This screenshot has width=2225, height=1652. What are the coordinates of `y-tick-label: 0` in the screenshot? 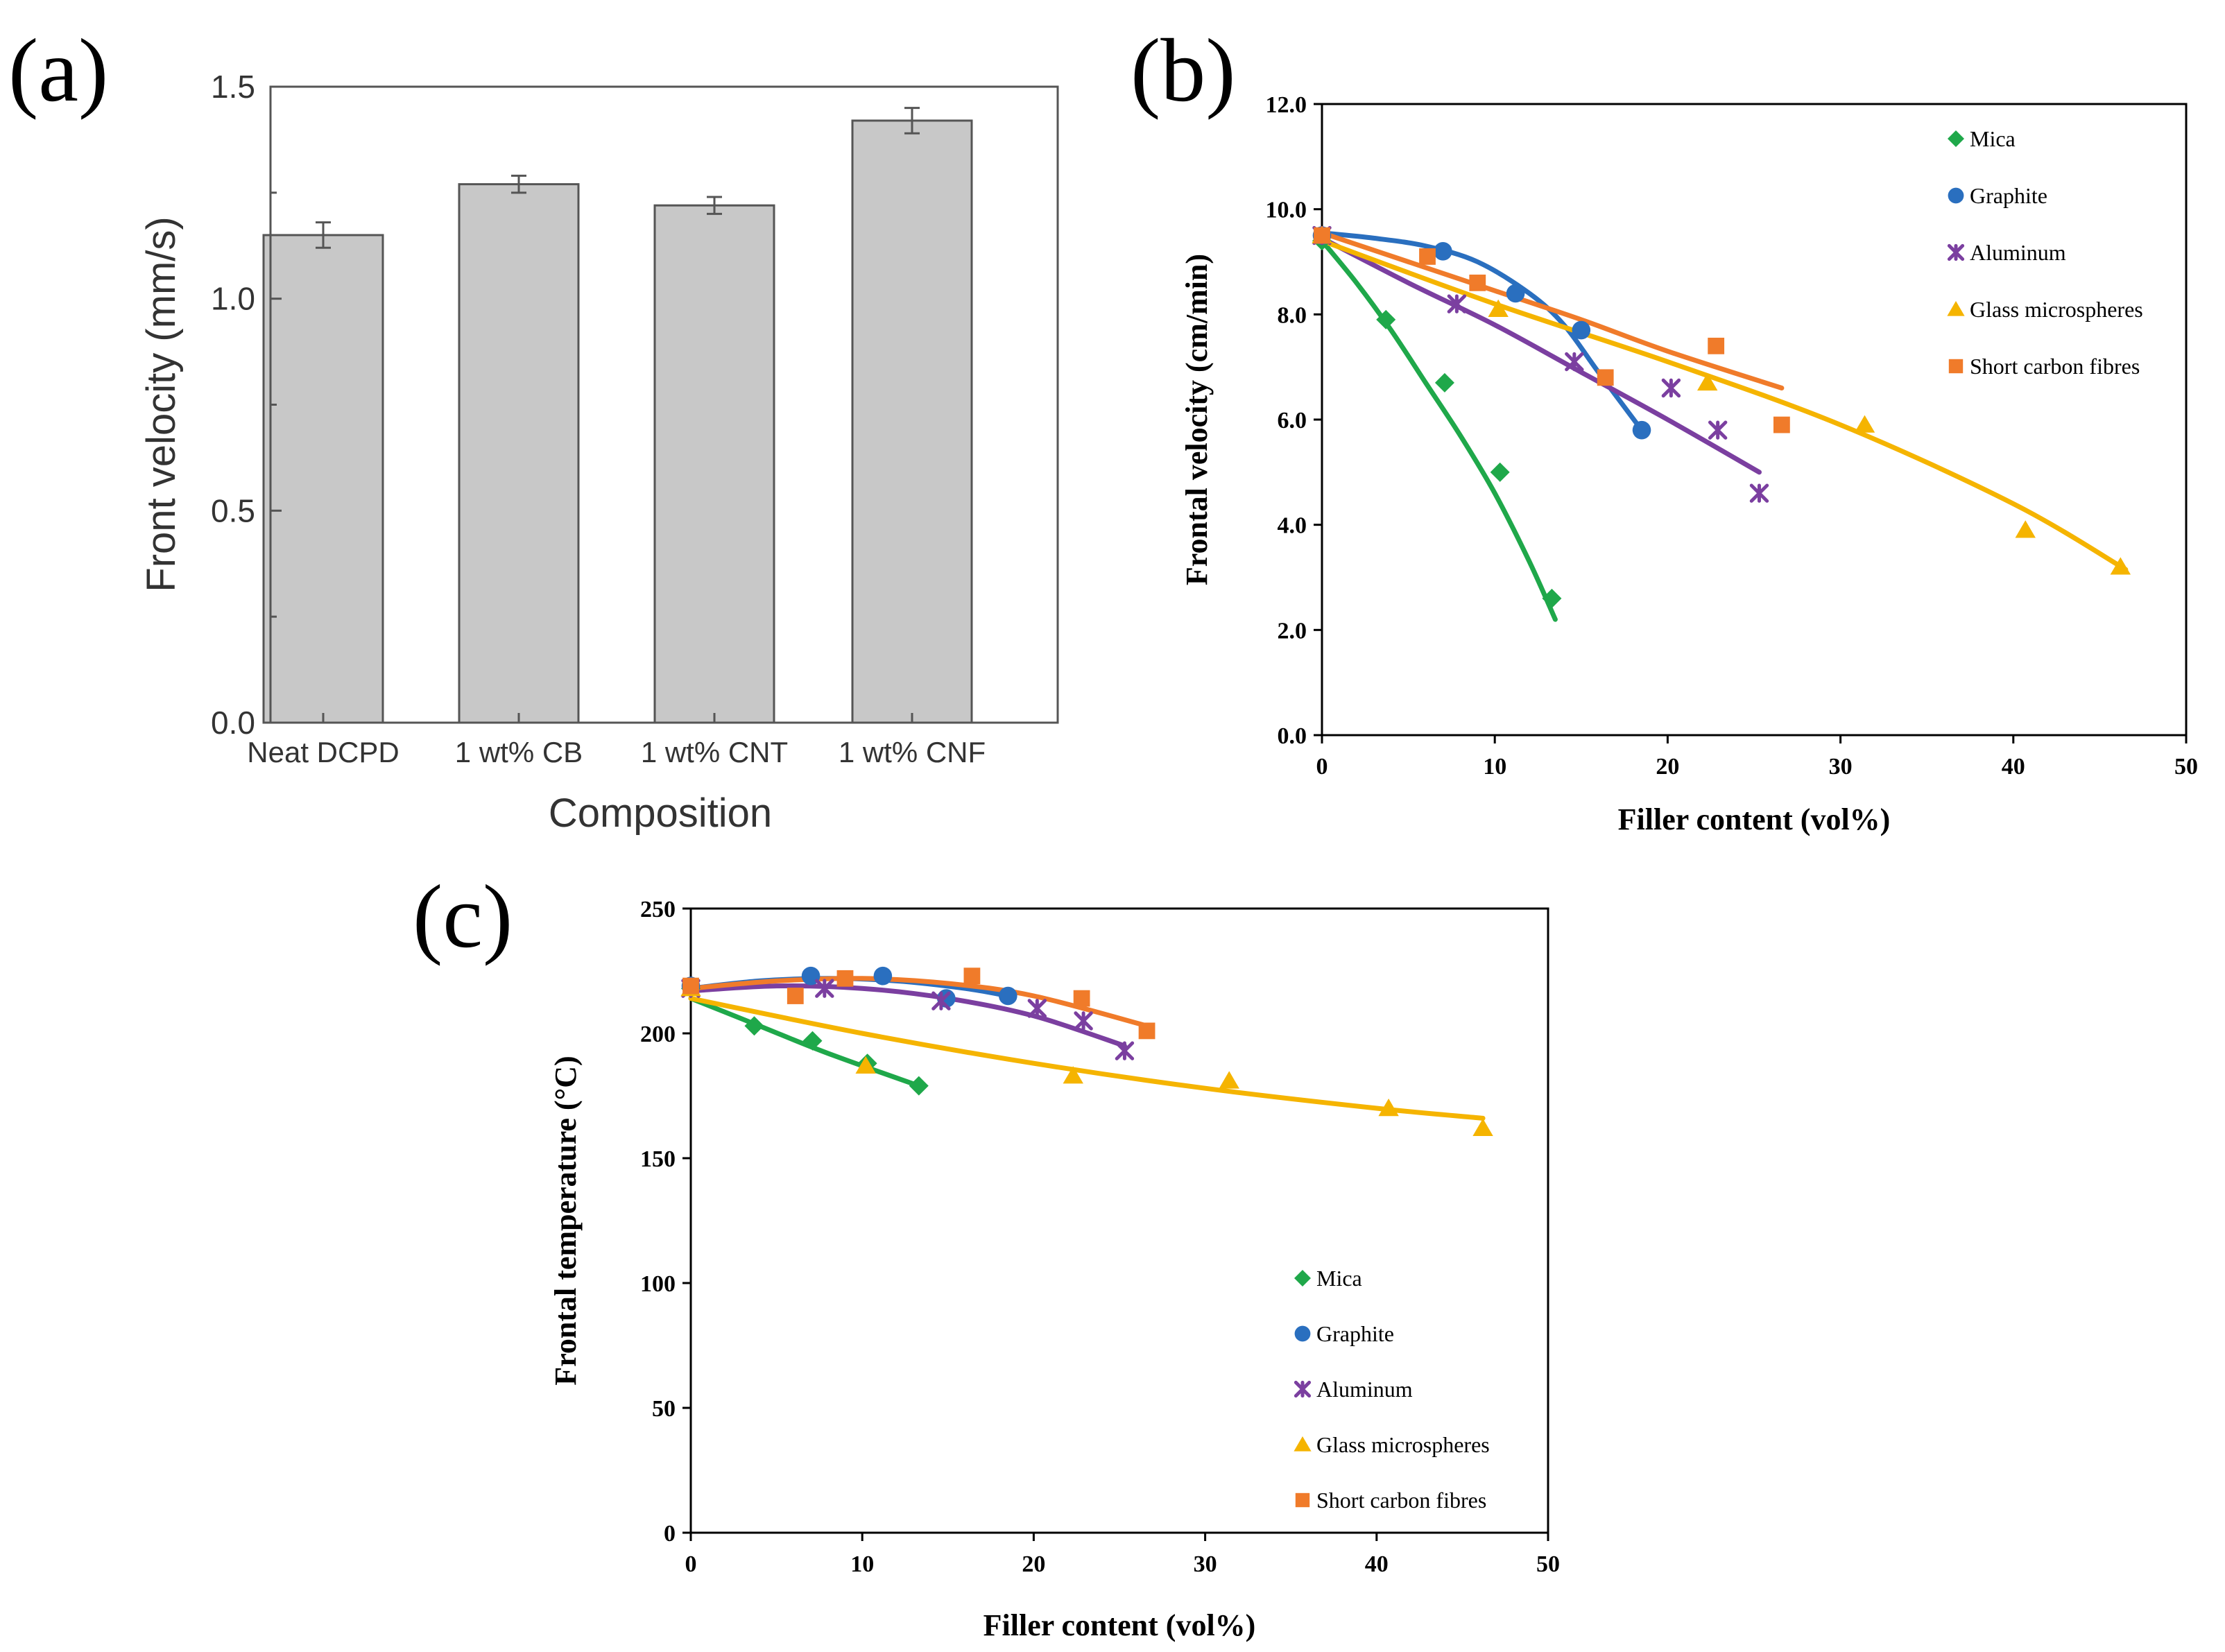 It's located at (670, 1534).